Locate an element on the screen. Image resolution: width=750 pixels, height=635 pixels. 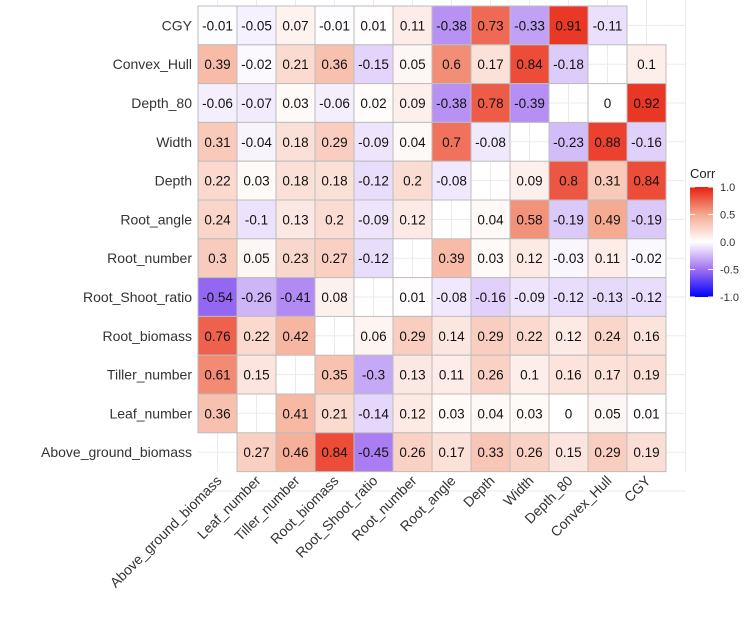
cell-value-label: -0.54 is located at coordinates (217, 297).